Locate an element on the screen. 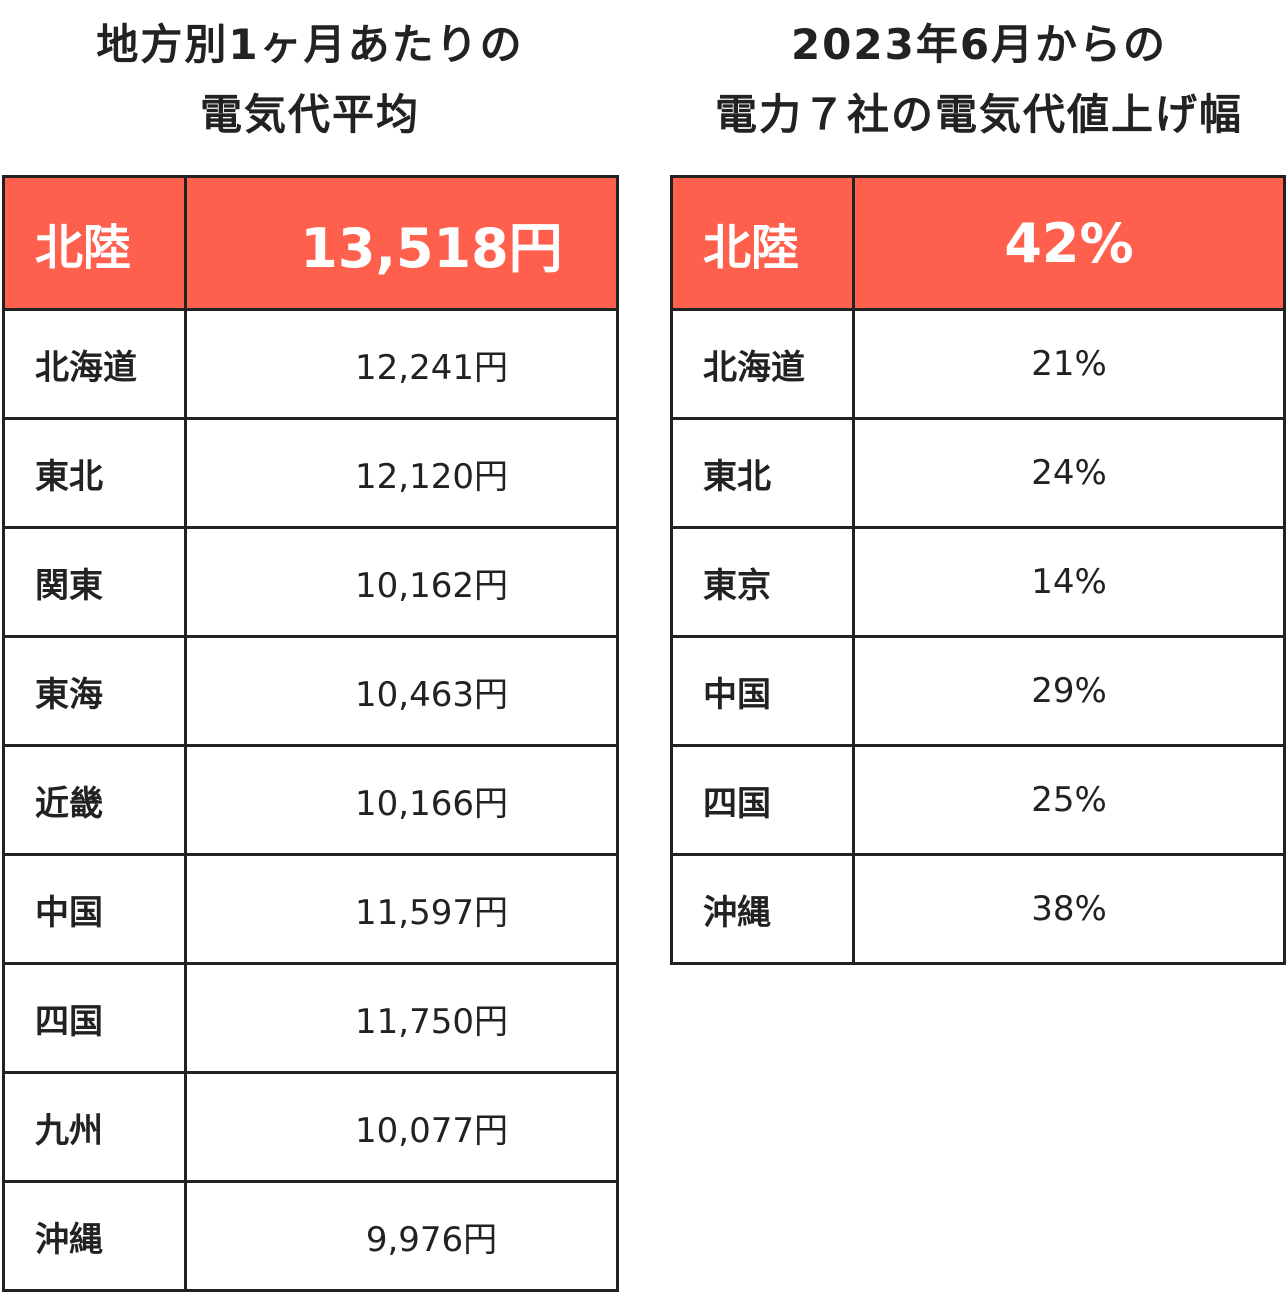 The image size is (1288, 1316). value-cell: 24% is located at coordinates (1069, 473).